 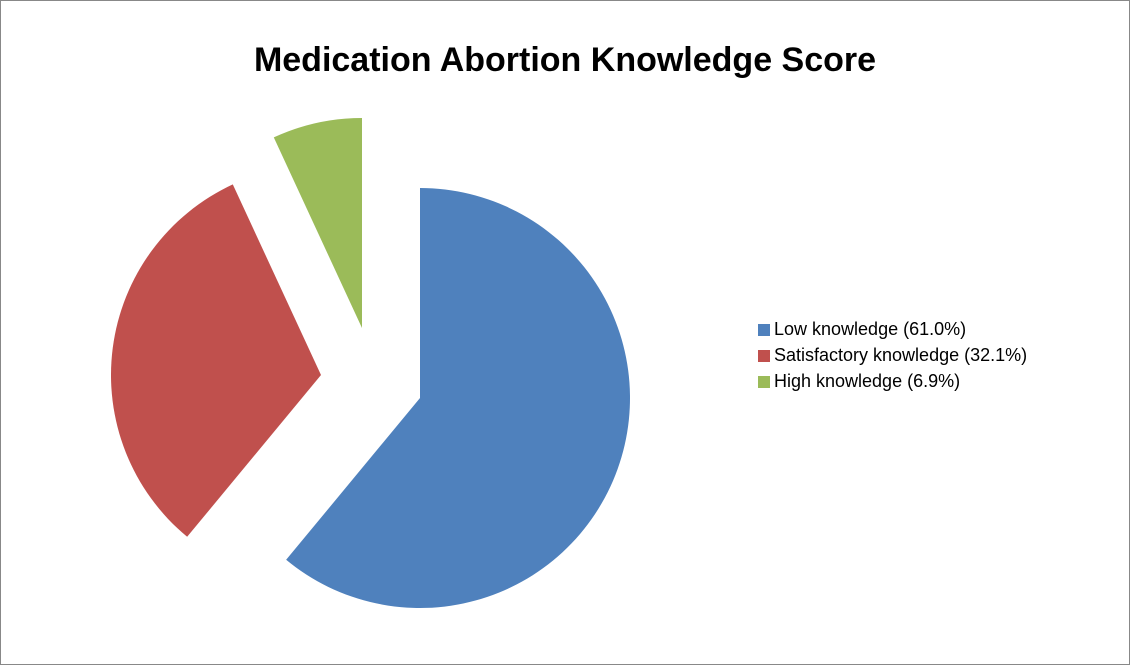 I want to click on legend-label: Low knowledge (61.0%), so click(x=870, y=329).